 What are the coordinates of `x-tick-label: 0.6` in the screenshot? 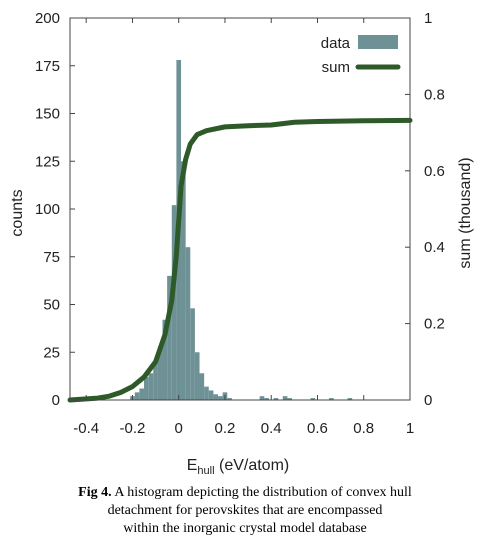 It's located at (317, 428).